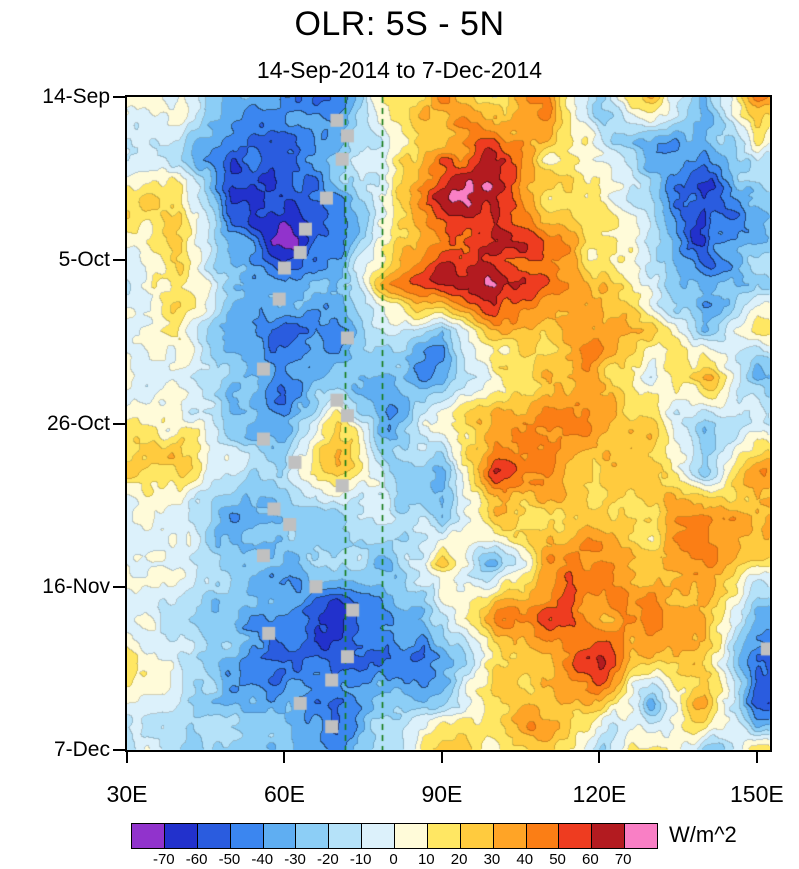 This screenshot has height=869, width=799. Describe the element at coordinates (284, 794) in the screenshot. I see `x-tick-label: 60E` at that location.